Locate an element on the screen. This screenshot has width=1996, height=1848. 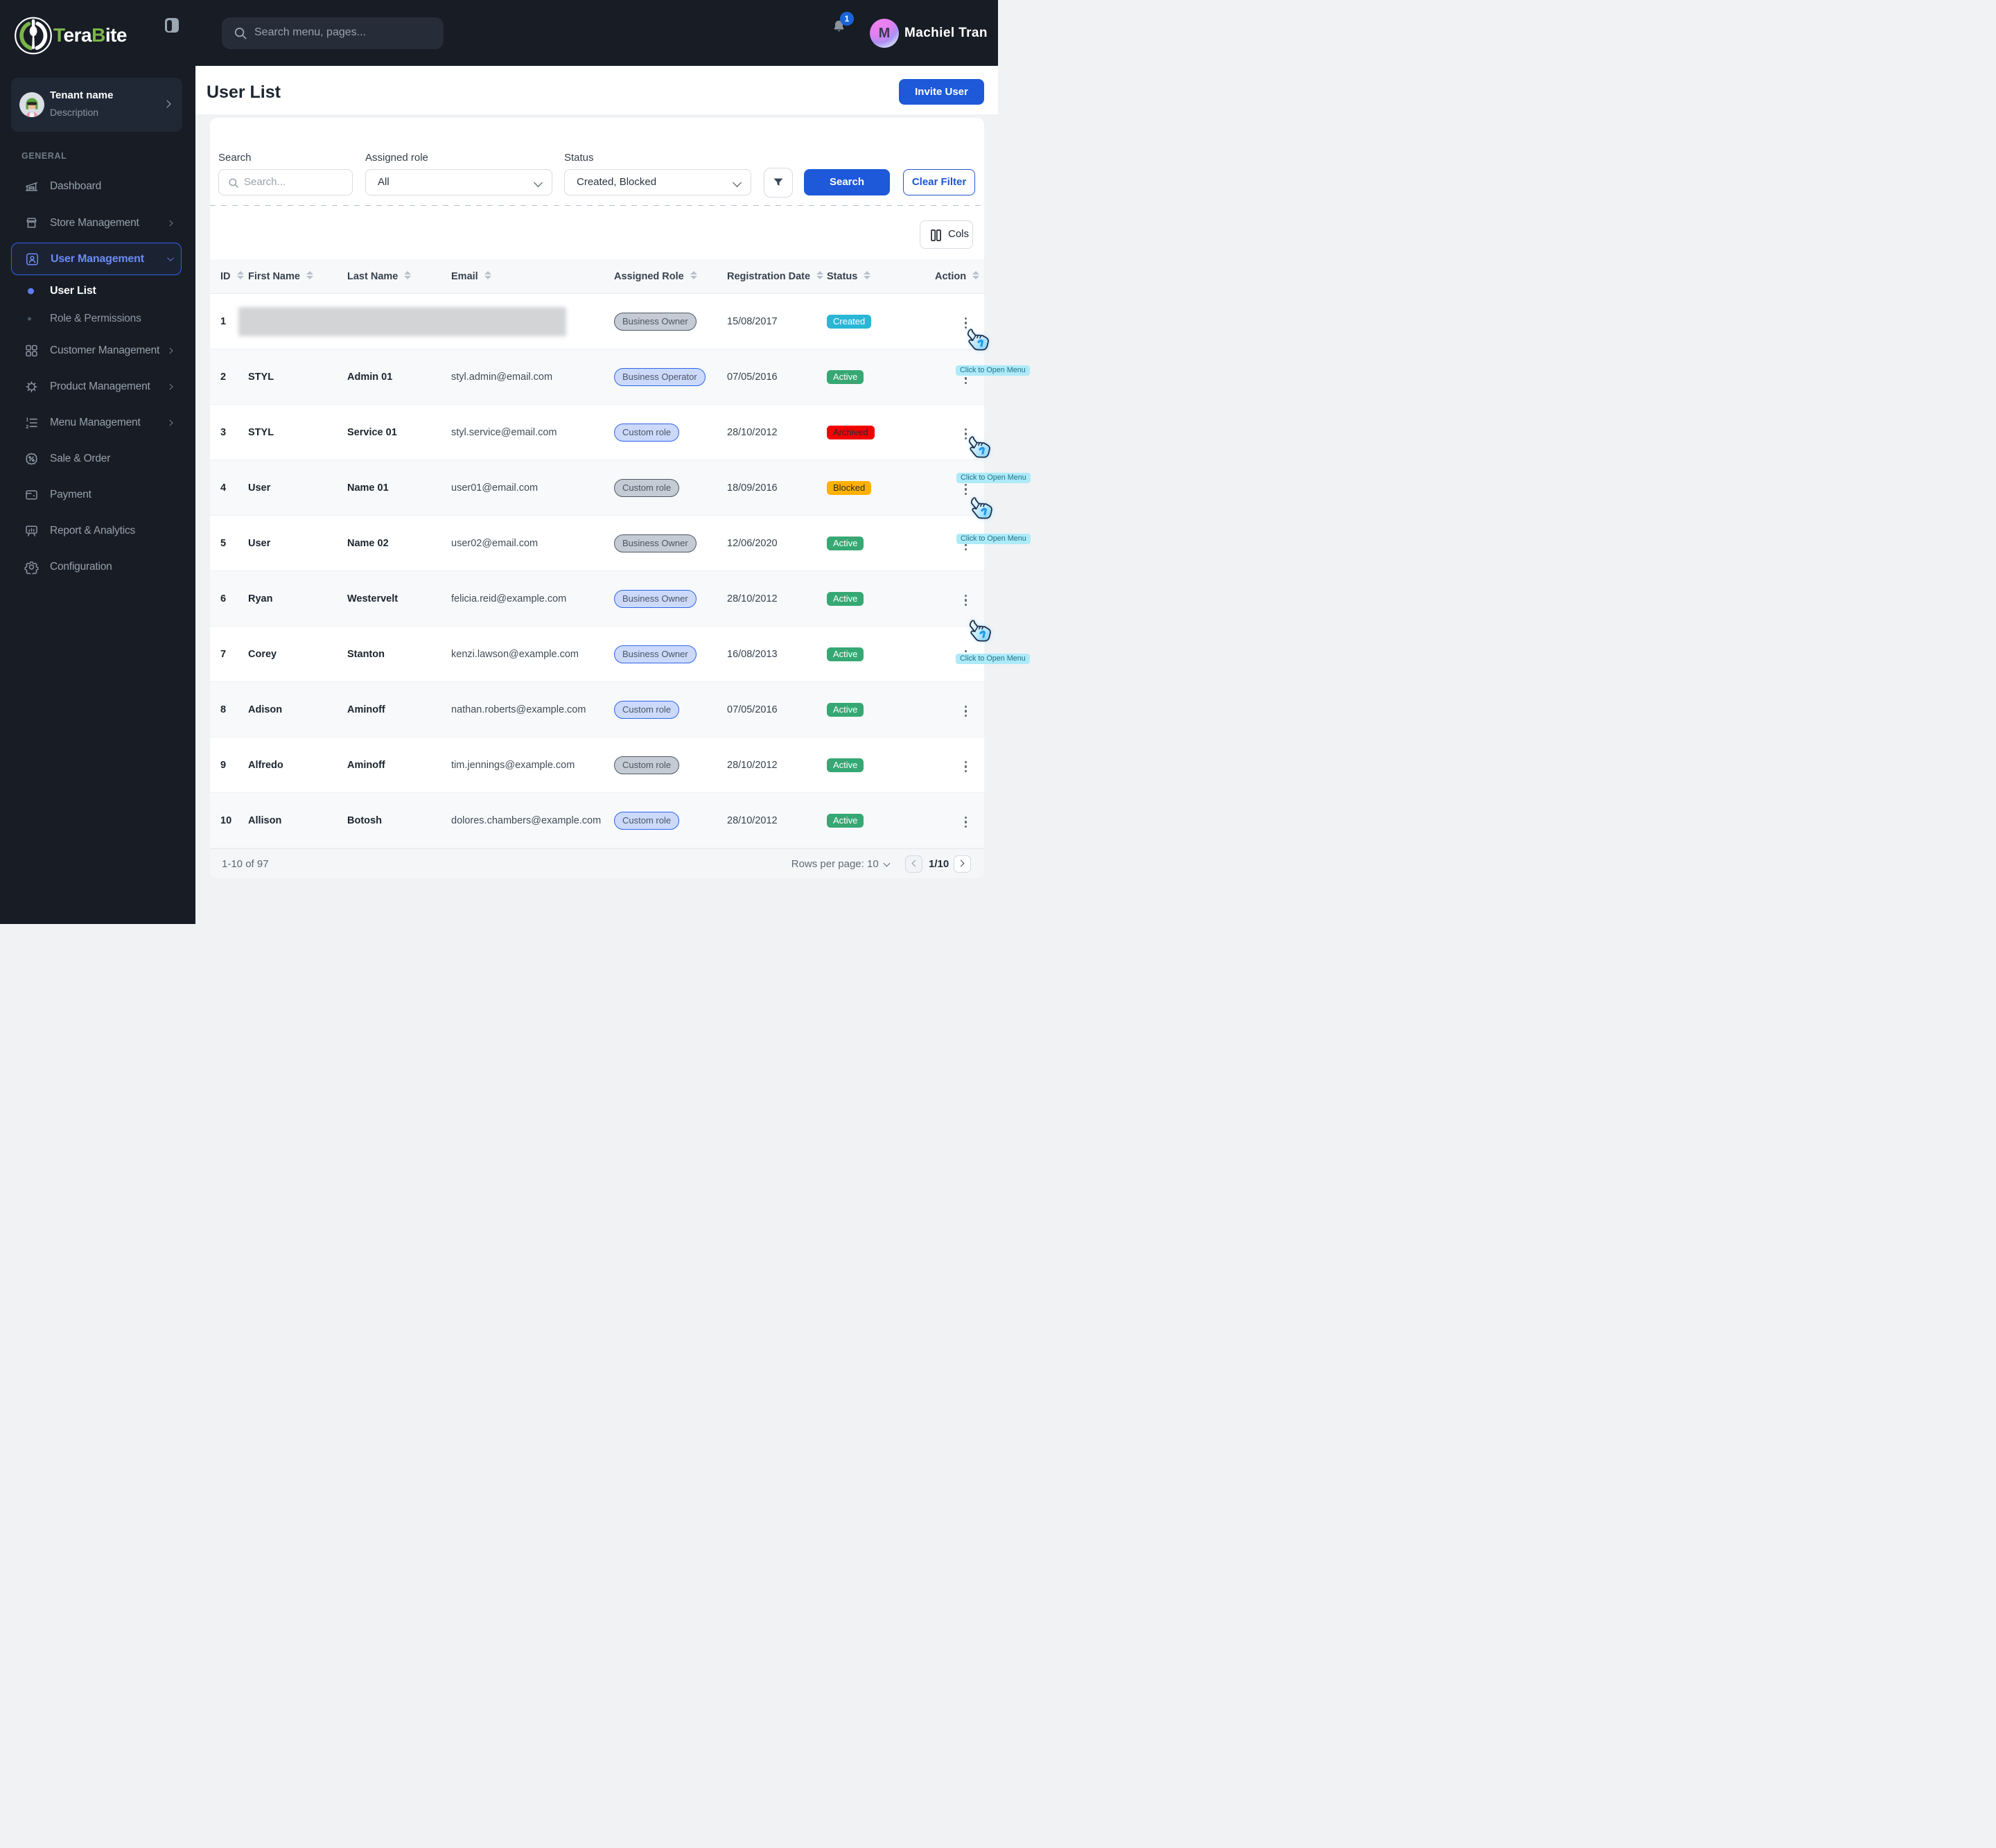
svg-text: 2 is located at coordinates (27, 427).